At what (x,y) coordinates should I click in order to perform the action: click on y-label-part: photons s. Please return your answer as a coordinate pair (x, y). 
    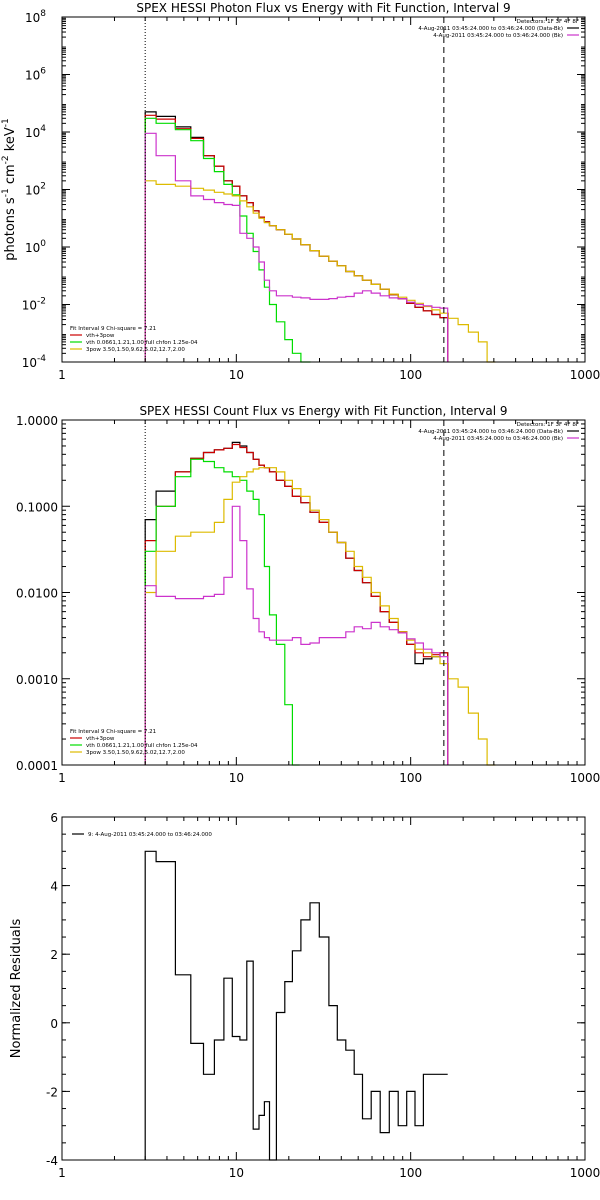
    Looking at the image, I should click on (10, 229).